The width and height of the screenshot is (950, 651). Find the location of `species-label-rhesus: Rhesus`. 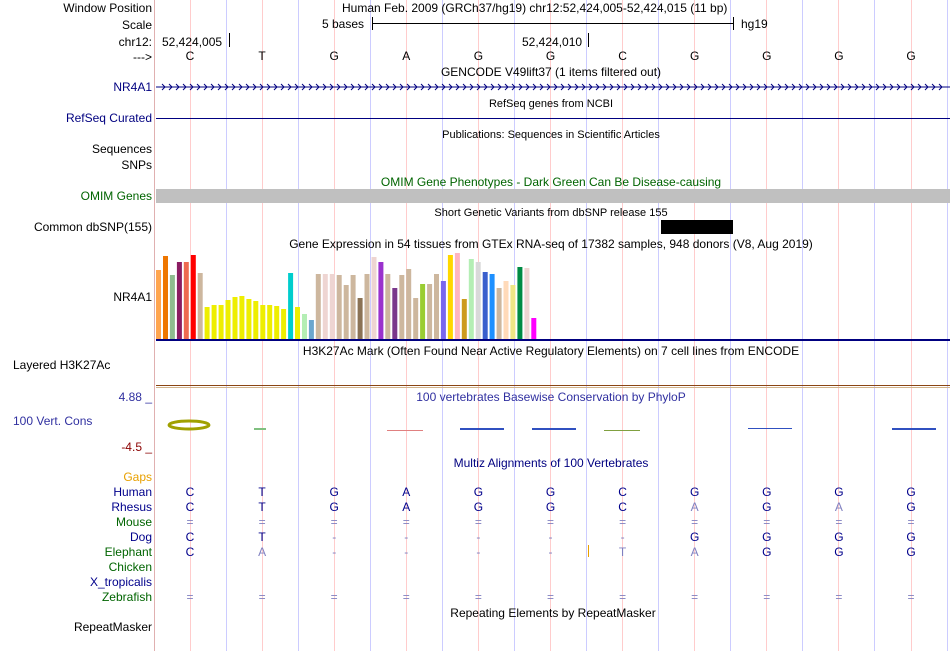

species-label-rhesus: Rhesus is located at coordinates (131, 507).